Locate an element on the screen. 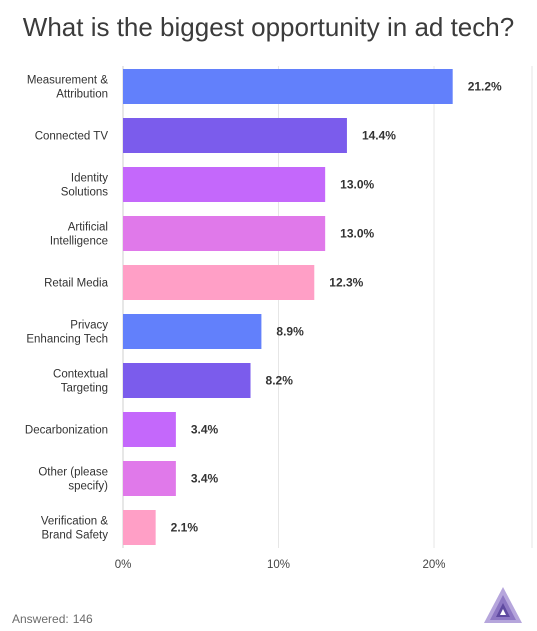  bar-value-label: 14.4% is located at coordinates (379, 136).